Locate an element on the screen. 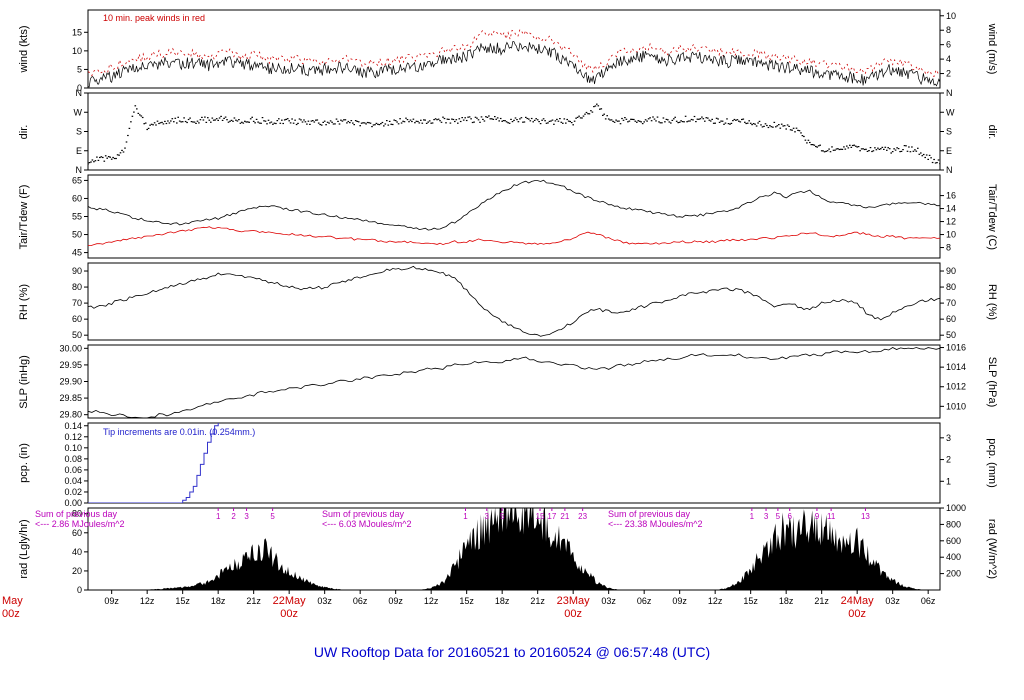  y-tick-label: 29.95 is located at coordinates (70, 365).